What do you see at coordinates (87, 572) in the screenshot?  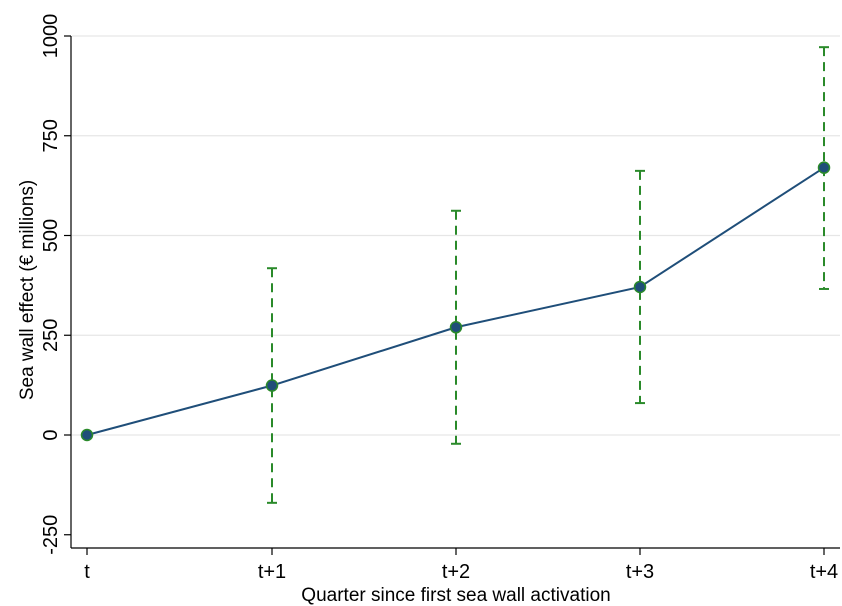 I see `x-tick-label: t` at bounding box center [87, 572].